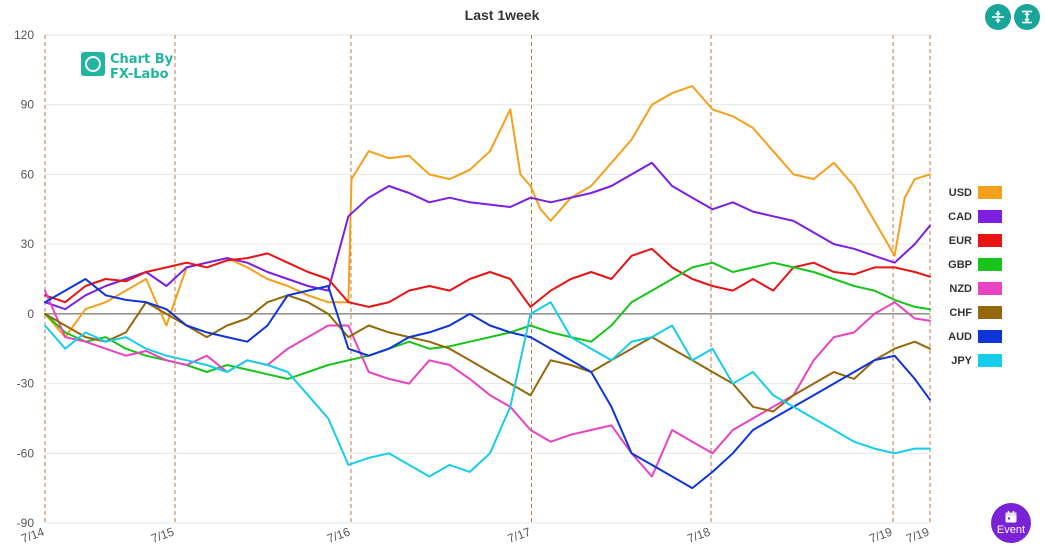 The height and width of the screenshot is (550, 1045). Describe the element at coordinates (990, 264) in the screenshot. I see `legend-swatch-gbp` at that location.